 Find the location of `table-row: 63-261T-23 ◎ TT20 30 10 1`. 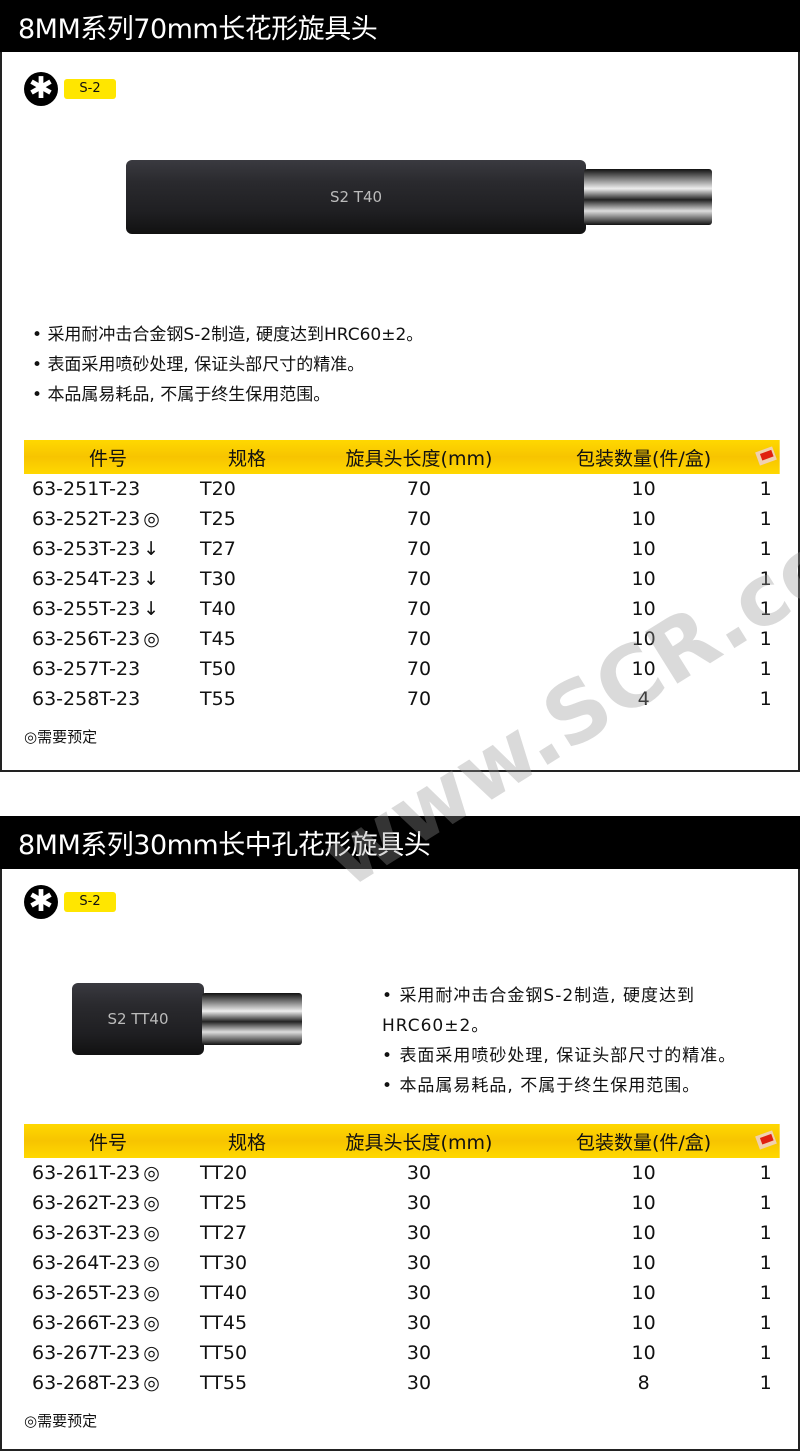

table-row: 63-261T-23 ◎ TT20 30 10 1 is located at coordinates (402, 1173).